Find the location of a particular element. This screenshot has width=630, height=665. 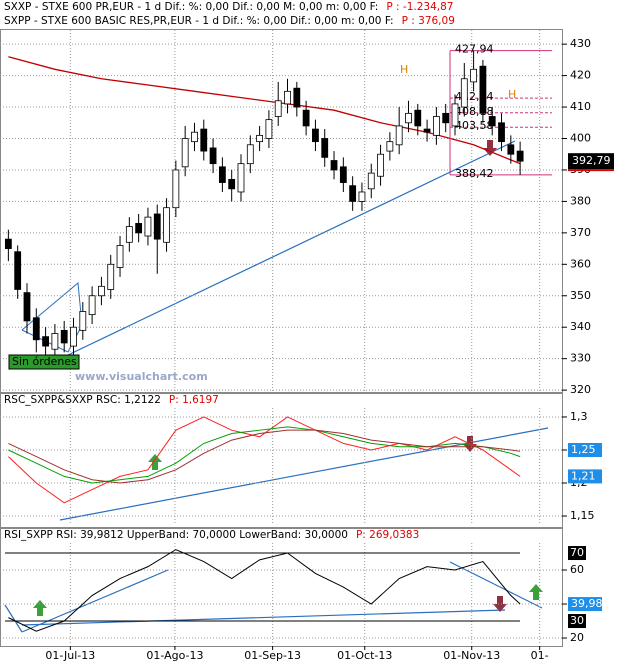

x-tick-label: 01-Nov-13 is located at coordinates (471, 655).